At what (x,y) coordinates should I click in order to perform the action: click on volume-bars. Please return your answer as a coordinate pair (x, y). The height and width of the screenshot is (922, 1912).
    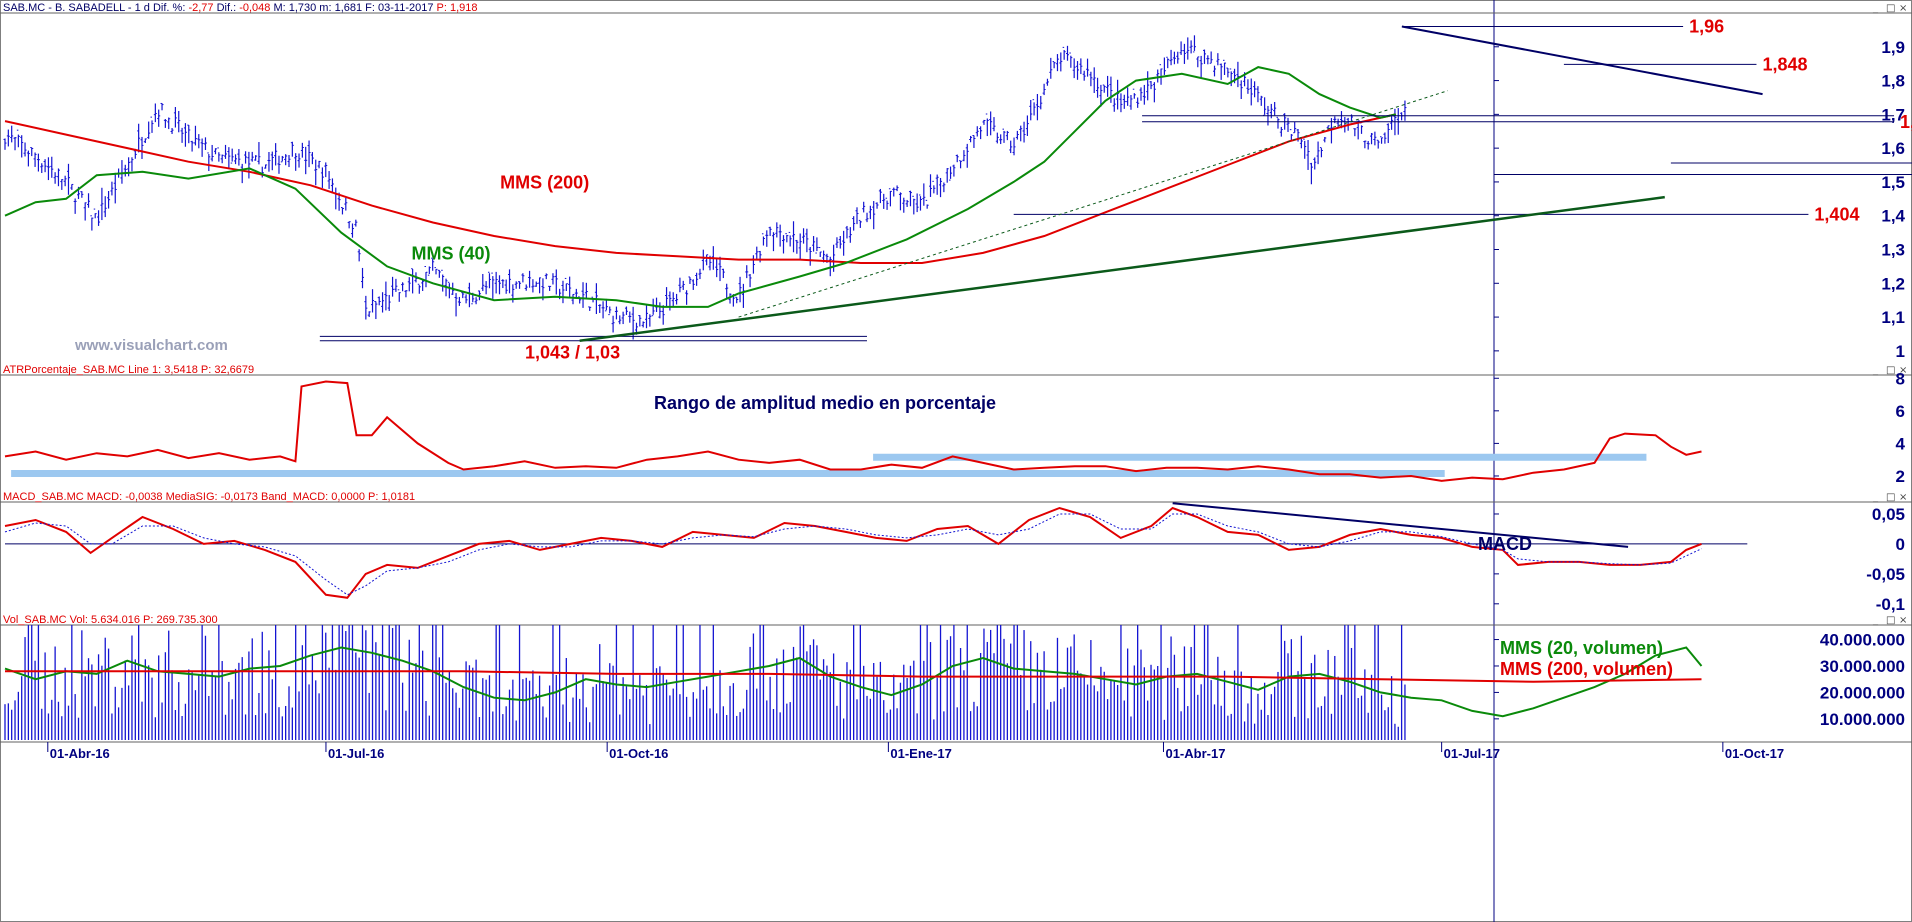
    Looking at the image, I should click on (705, 682).